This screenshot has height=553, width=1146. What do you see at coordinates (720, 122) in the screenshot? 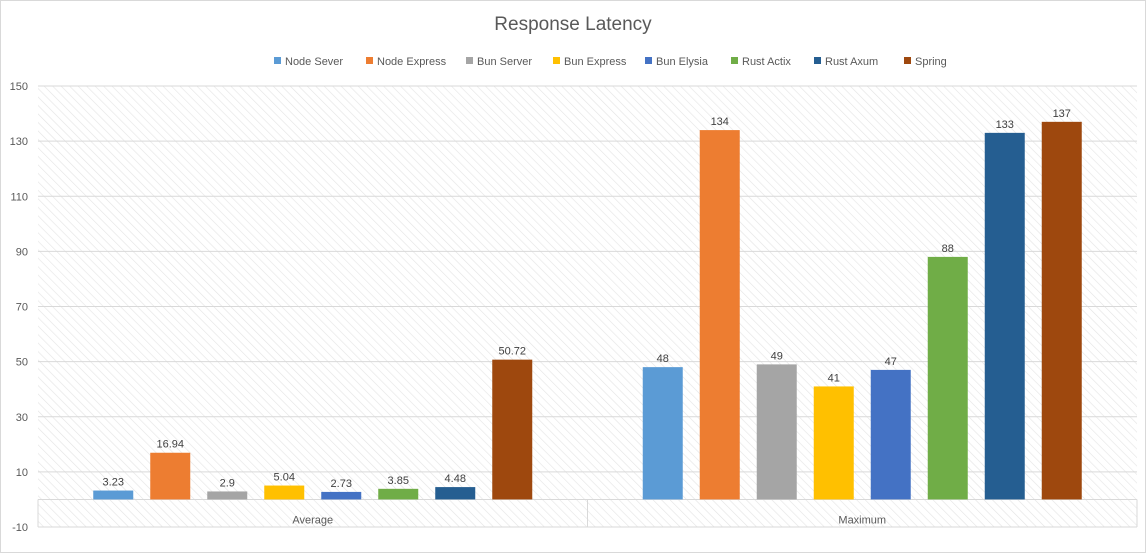
I see `data-label: 134` at bounding box center [720, 122].